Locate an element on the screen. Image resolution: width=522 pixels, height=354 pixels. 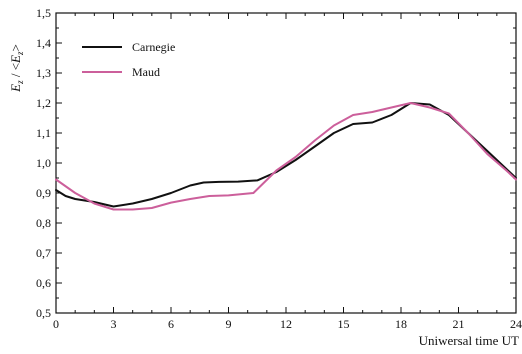
legend: Carnegie Maud is located at coordinates (128, 59).